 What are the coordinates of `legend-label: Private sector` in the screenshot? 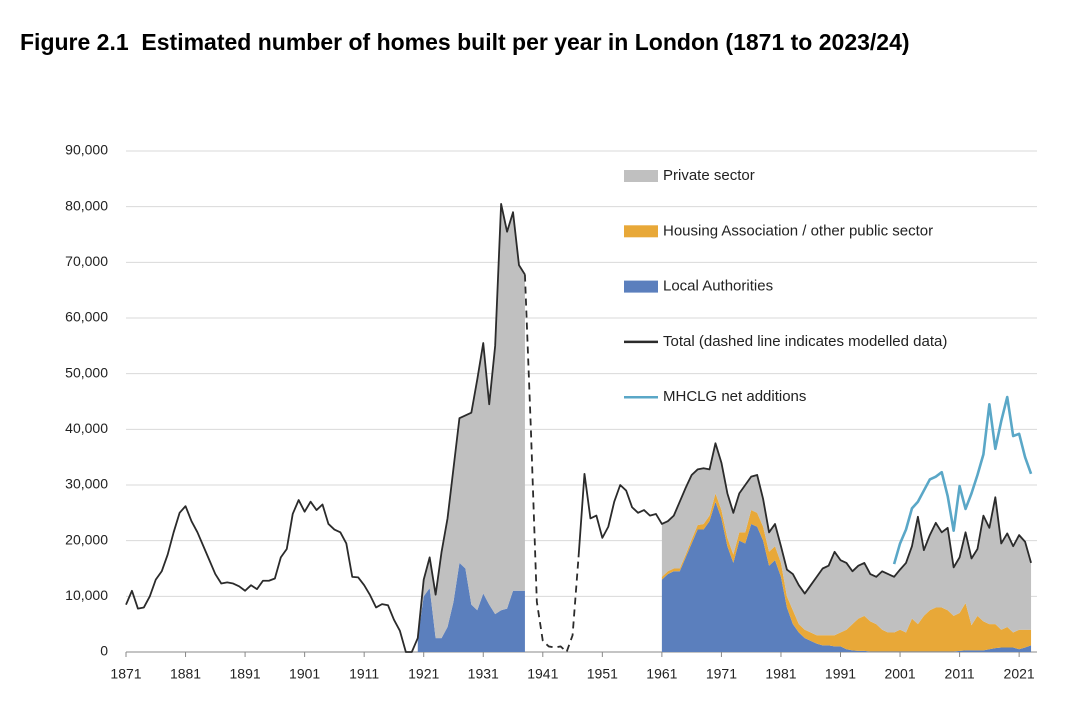 It's located at (709, 175).